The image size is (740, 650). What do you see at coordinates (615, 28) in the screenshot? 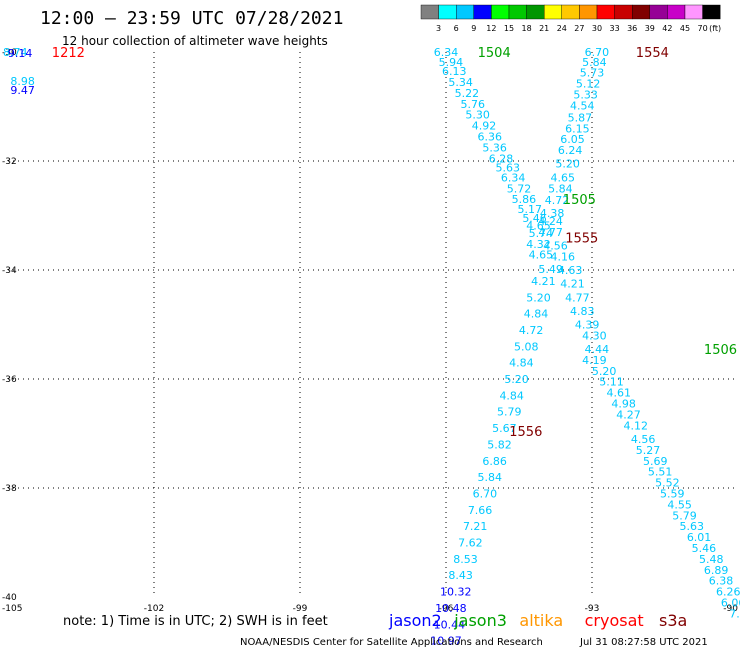
I see `scale-label: 33` at bounding box center [615, 28].